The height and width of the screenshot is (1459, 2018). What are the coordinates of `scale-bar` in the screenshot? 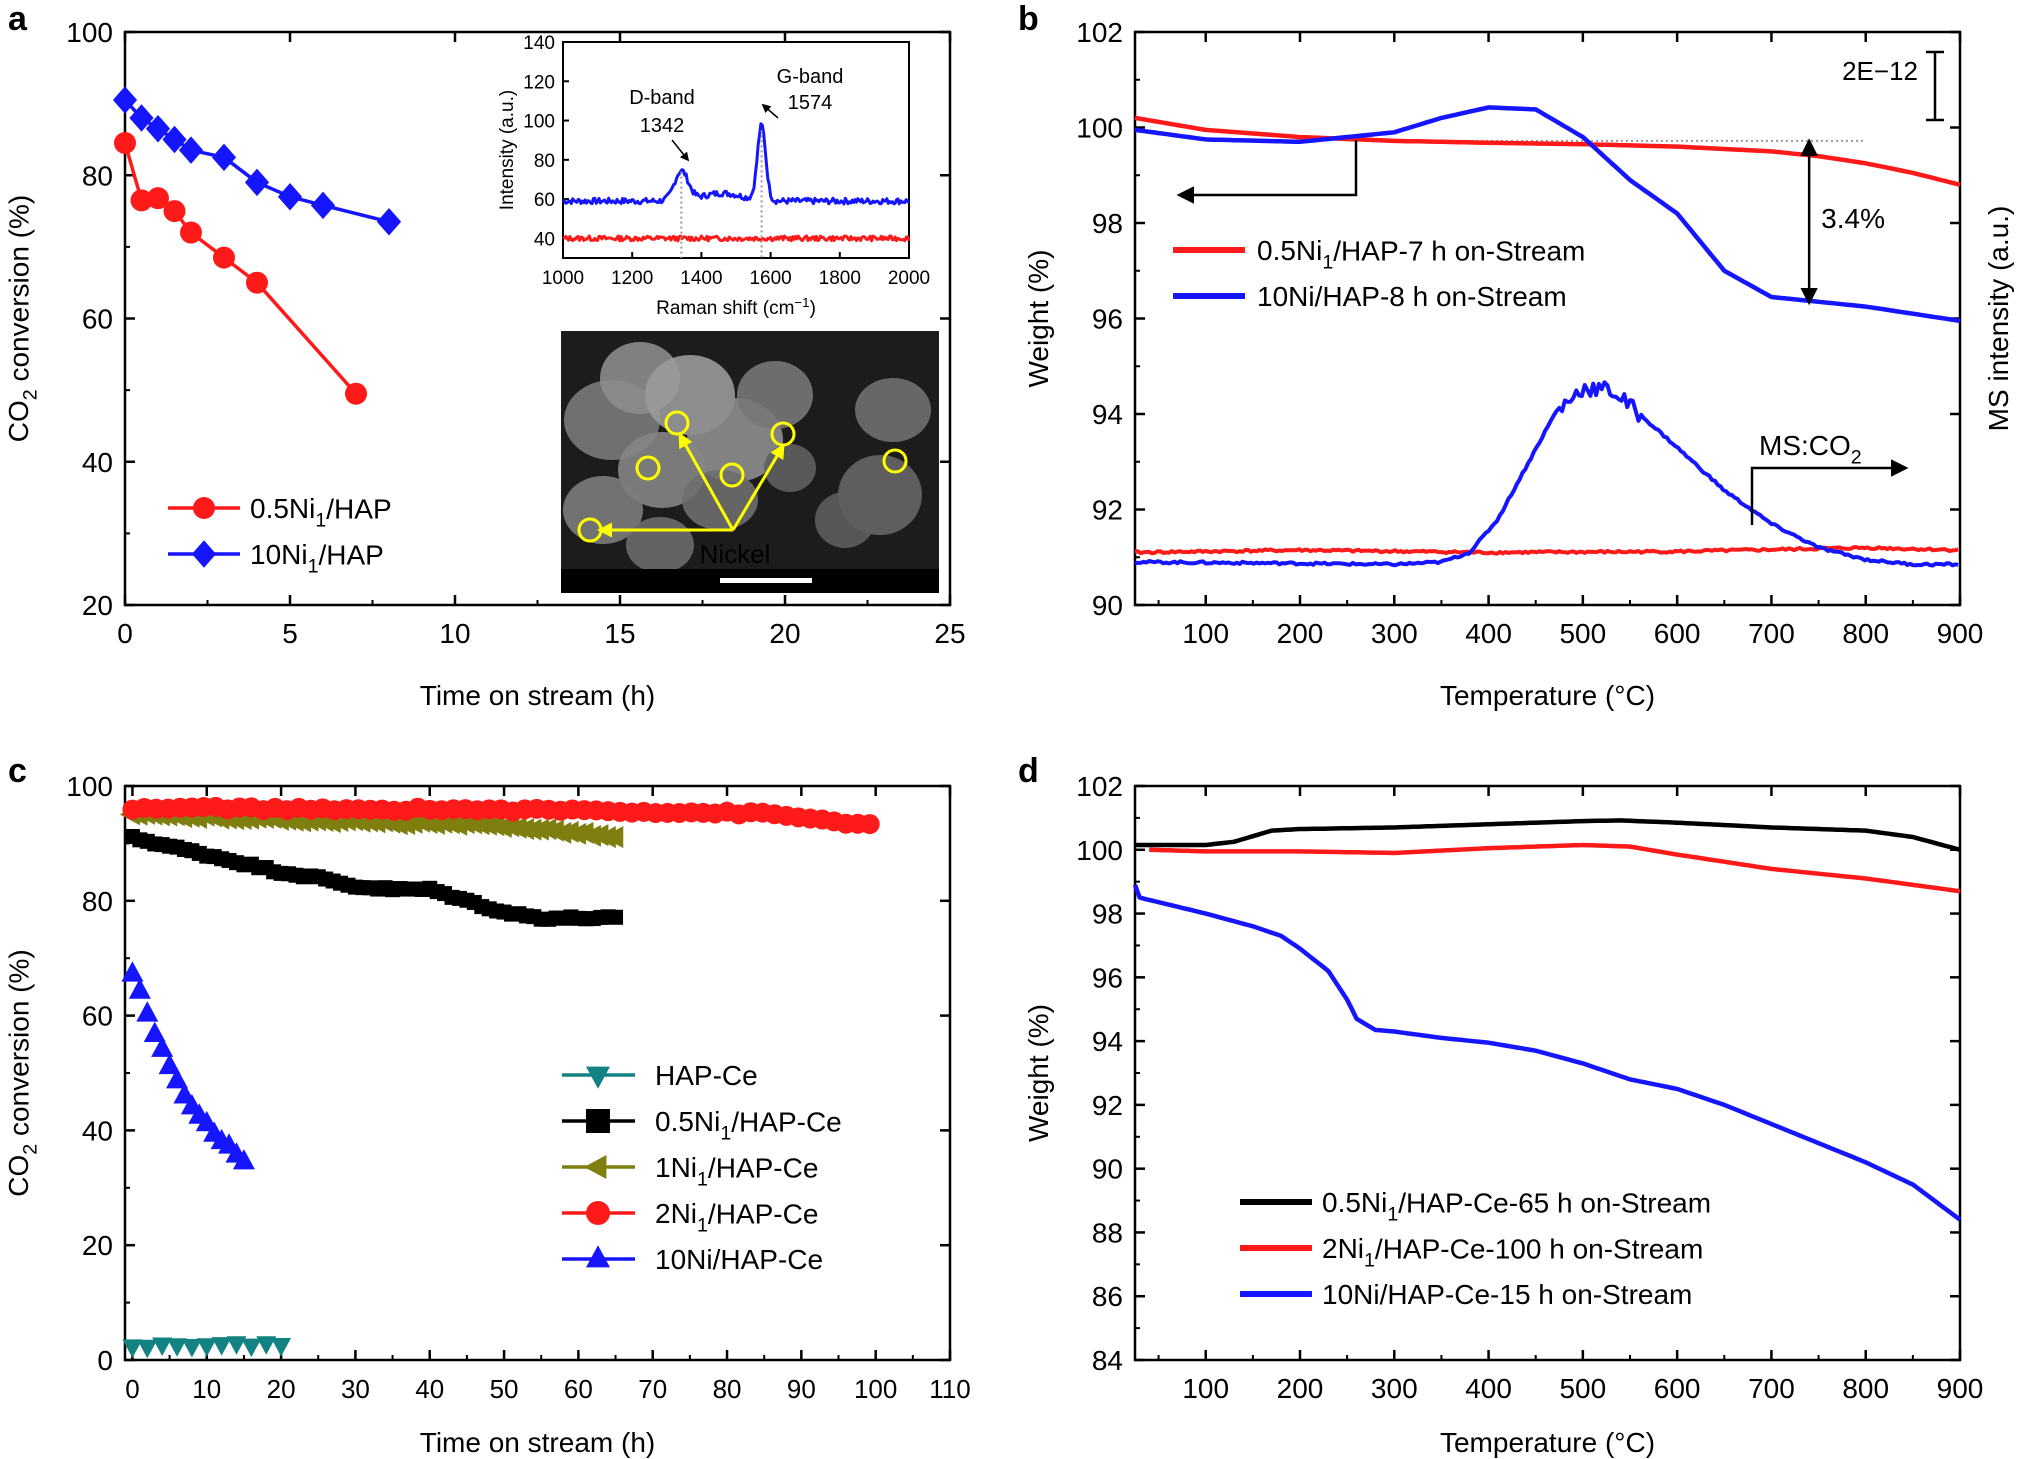 It's located at (766, 580).